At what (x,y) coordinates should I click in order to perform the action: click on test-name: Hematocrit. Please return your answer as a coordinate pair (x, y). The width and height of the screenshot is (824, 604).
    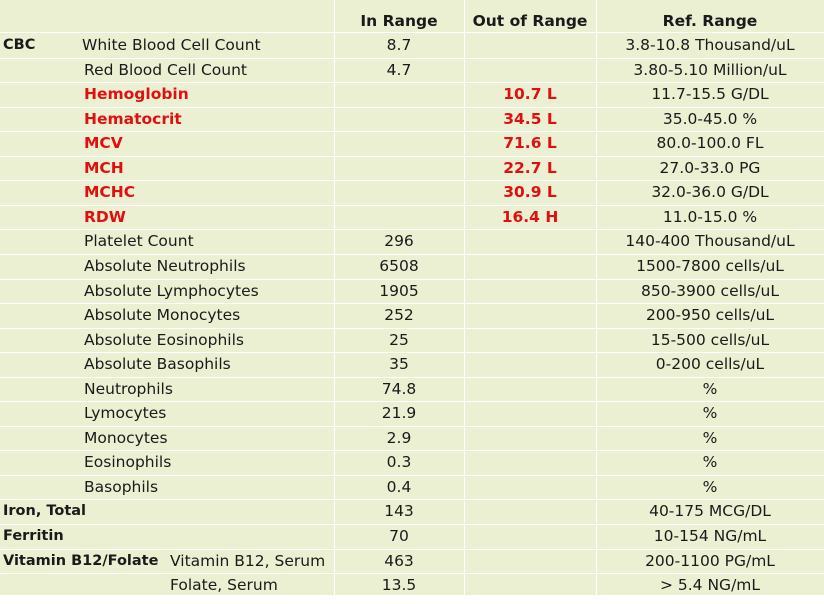
    Looking at the image, I should click on (133, 119).